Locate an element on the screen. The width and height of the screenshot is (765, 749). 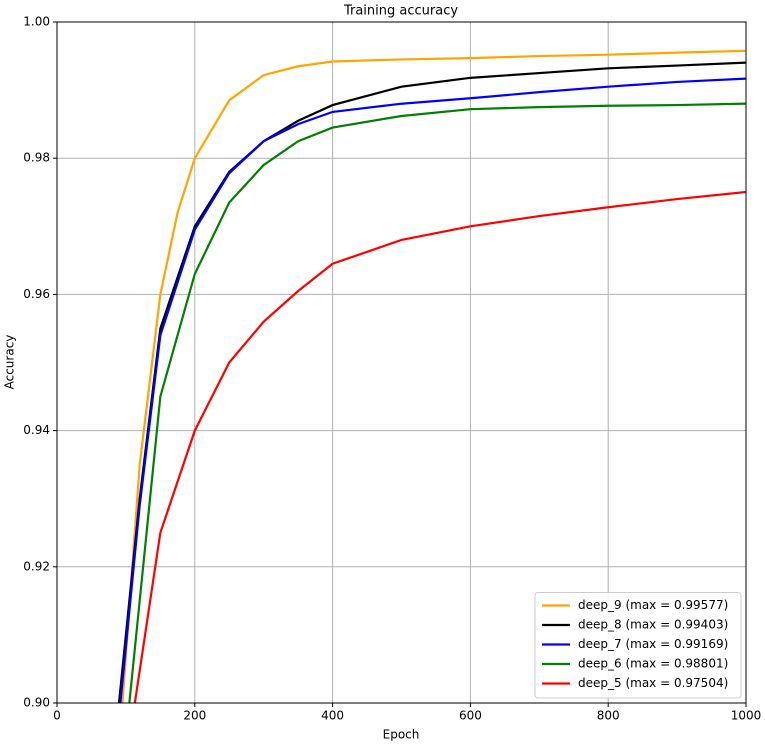
legend-label: deep_5 (max = 0.97504) is located at coordinates (653, 683).